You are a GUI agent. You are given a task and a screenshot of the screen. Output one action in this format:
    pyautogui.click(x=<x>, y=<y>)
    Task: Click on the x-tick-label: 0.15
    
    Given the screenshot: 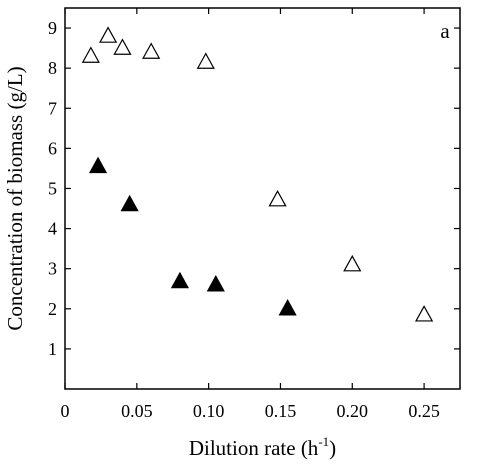 What is the action you would take?
    pyautogui.click(x=281, y=411)
    